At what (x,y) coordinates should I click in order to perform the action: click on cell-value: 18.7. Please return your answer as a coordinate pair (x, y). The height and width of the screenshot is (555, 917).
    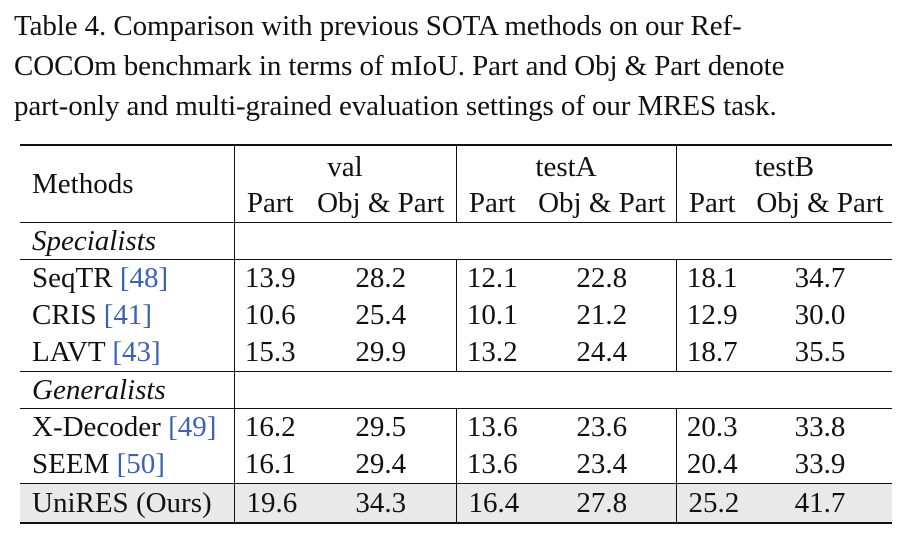
    Looking at the image, I should click on (711, 353).